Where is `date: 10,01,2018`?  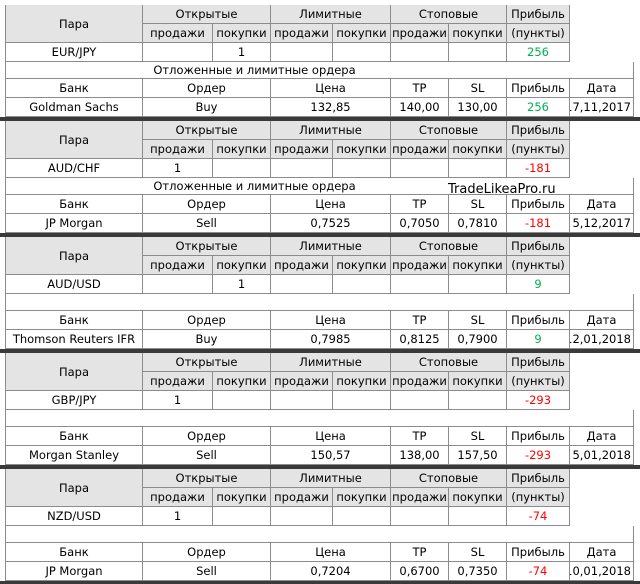 date: 10,01,2018 is located at coordinates (602, 571).